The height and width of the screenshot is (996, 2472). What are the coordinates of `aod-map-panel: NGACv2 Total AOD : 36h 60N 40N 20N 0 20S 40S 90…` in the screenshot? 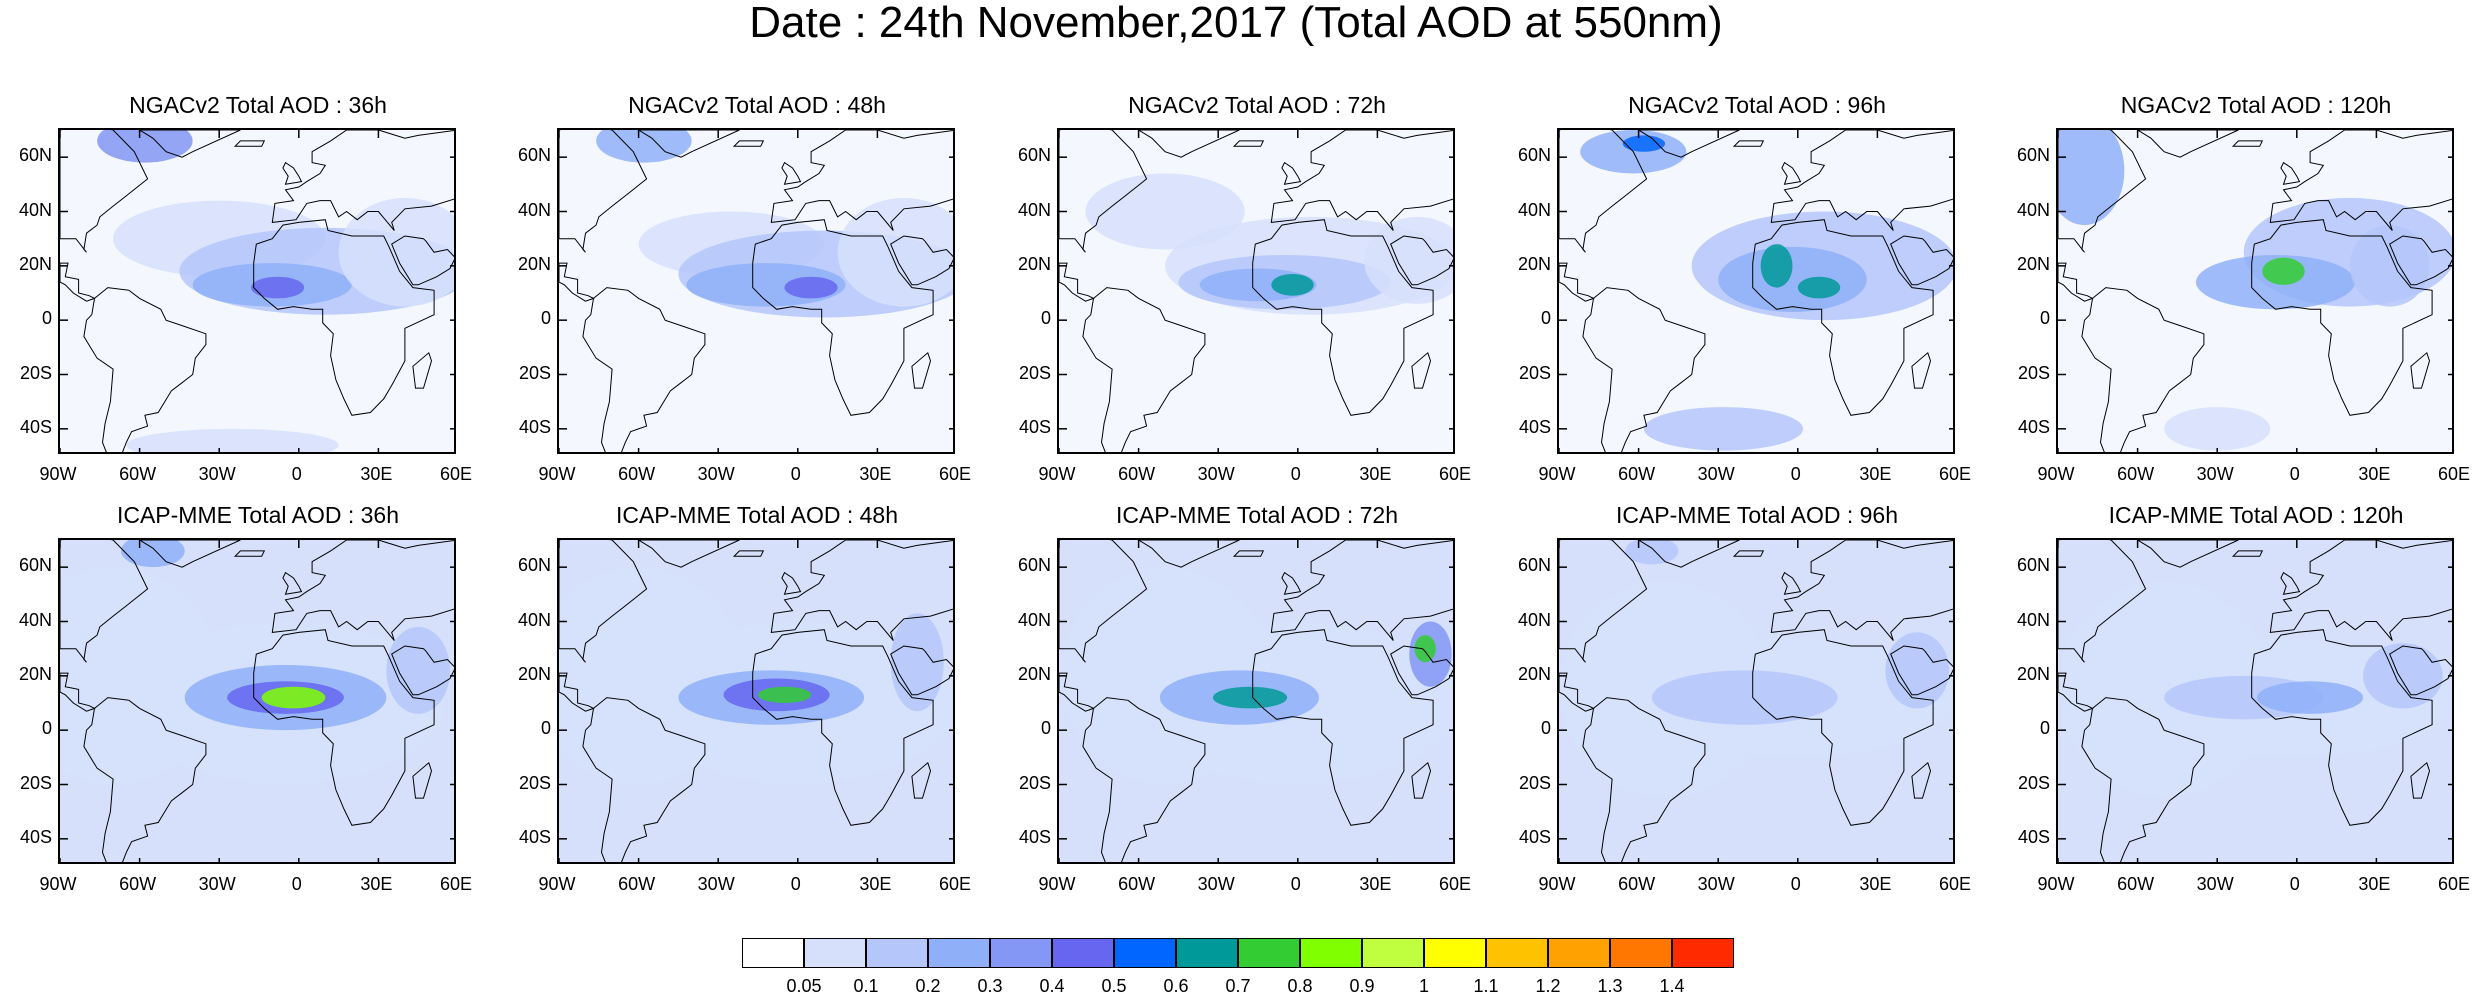 It's located at (245, 293).